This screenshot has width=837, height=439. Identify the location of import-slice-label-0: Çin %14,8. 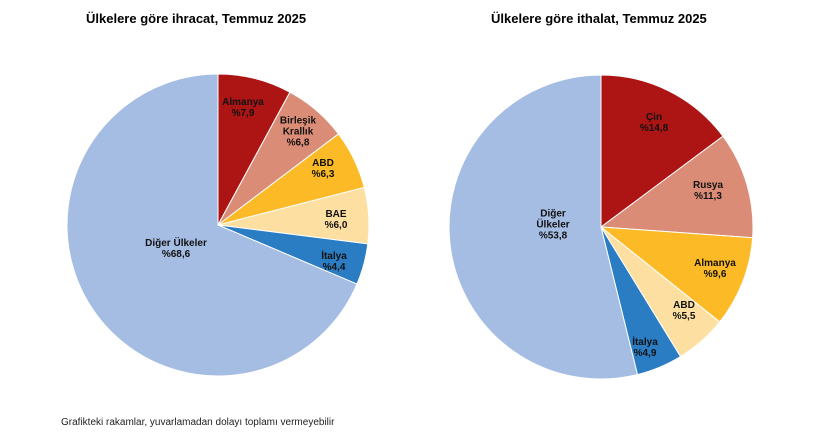
(654, 123).